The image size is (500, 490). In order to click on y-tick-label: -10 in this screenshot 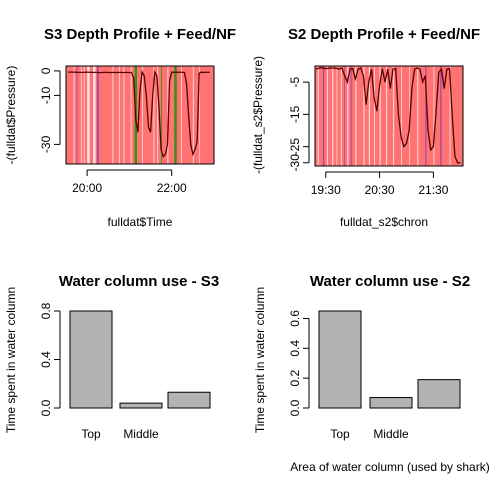, I will do `click(46, 95)`.